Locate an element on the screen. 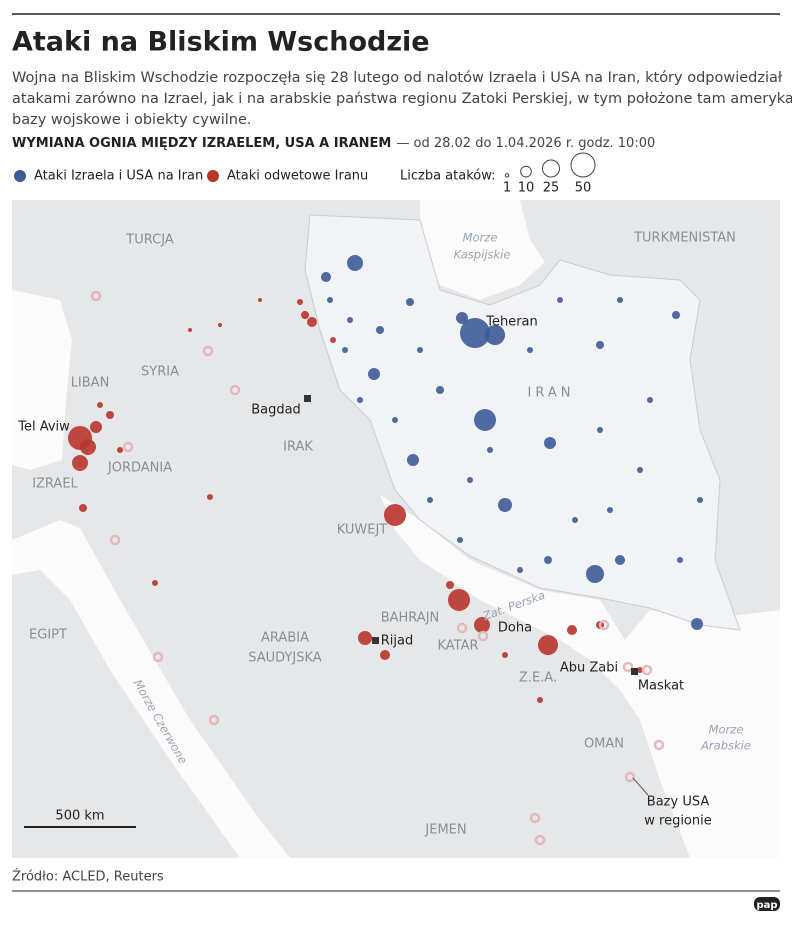  country-label: KATAR is located at coordinates (457, 646).